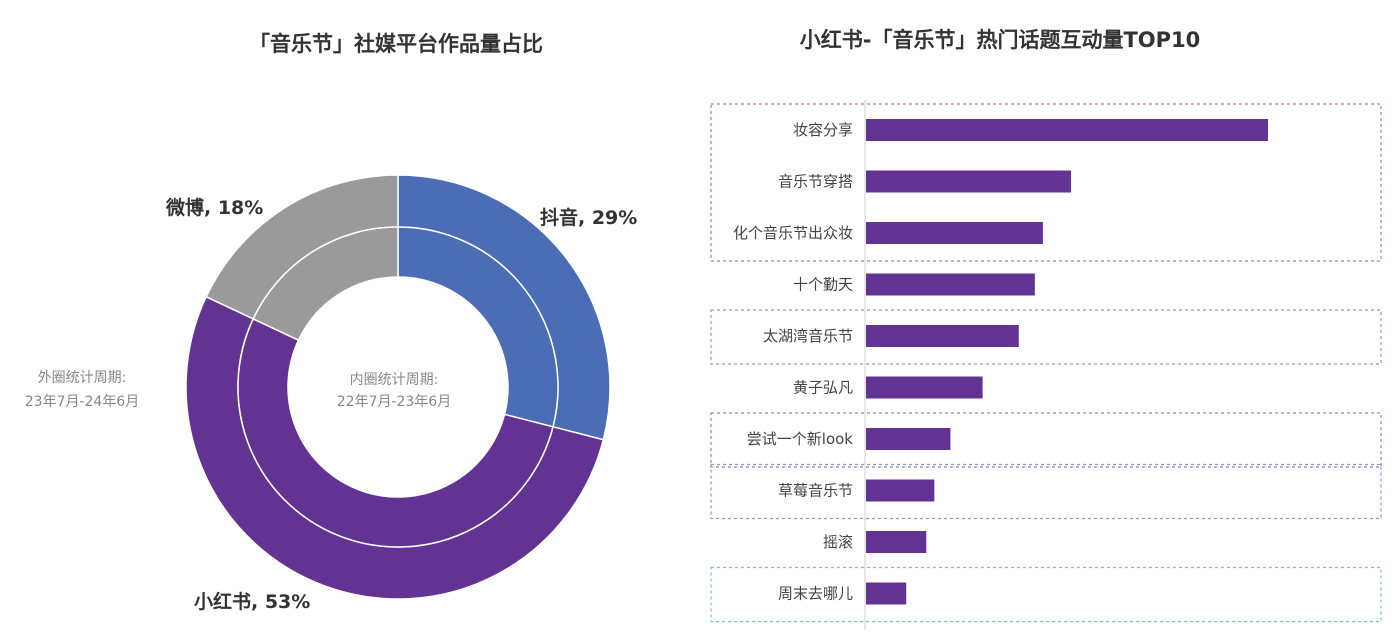 The image size is (1400, 642). Describe the element at coordinates (823, 130) in the screenshot. I see `bar-category-label-0: 妆容分享` at that location.